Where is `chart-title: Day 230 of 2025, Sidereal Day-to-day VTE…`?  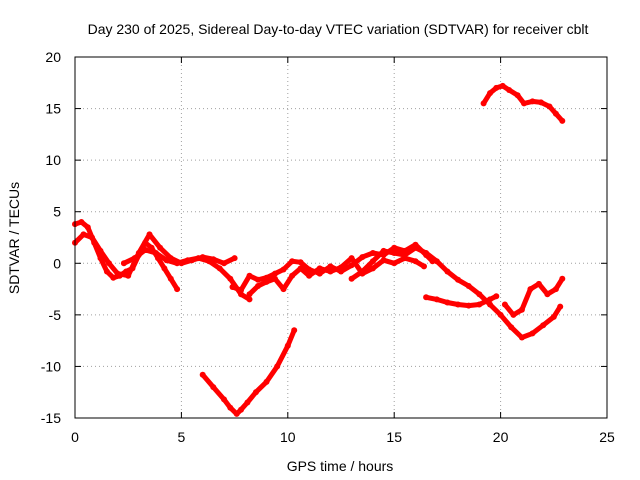 chart-title: Day 230 of 2025, Sidereal Day-to-day VTE… is located at coordinates (338, 29).